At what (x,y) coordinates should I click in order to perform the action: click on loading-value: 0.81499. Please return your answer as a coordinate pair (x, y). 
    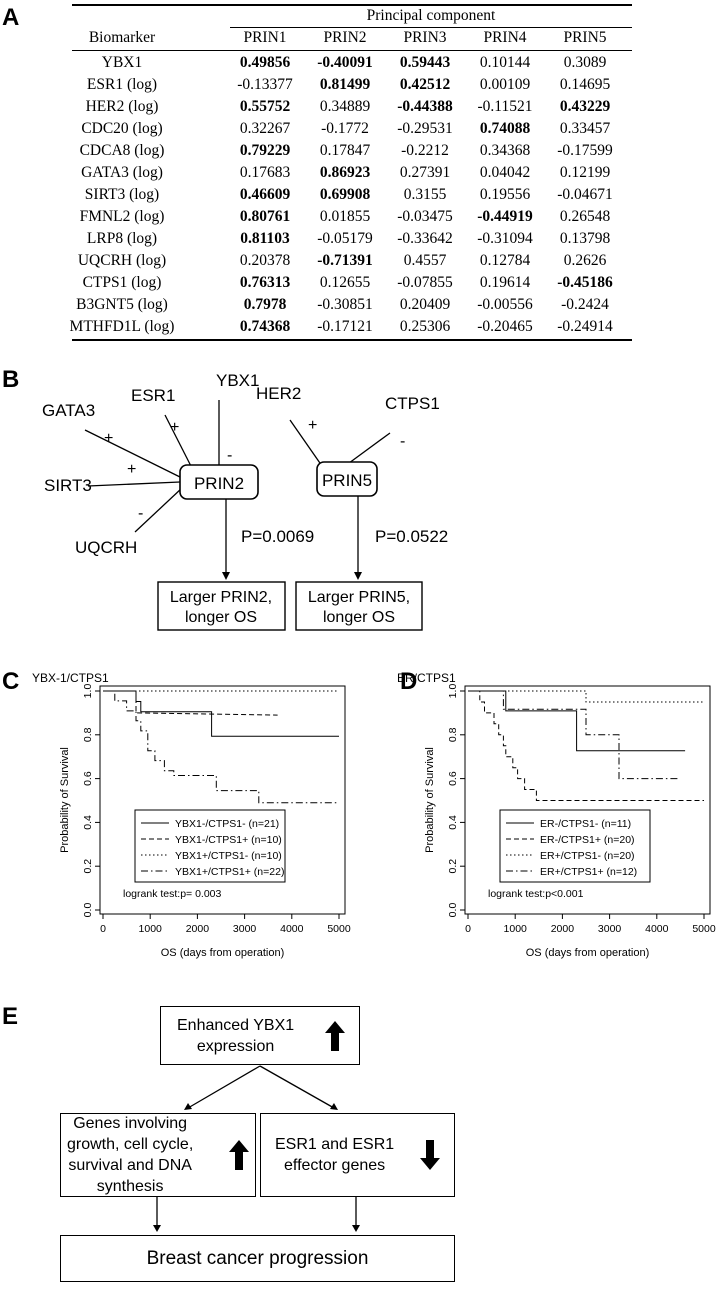
    Looking at the image, I should click on (345, 84).